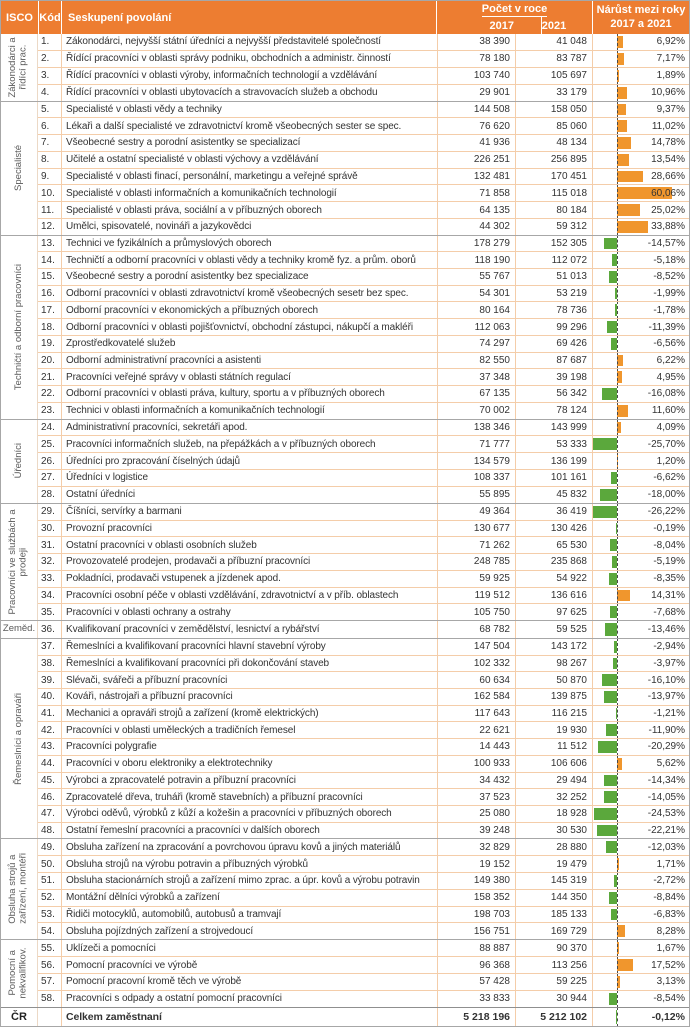 The image size is (690, 1027). Describe the element at coordinates (640, 814) in the screenshot. I see `change-bar-cell: -24,53%` at that location.